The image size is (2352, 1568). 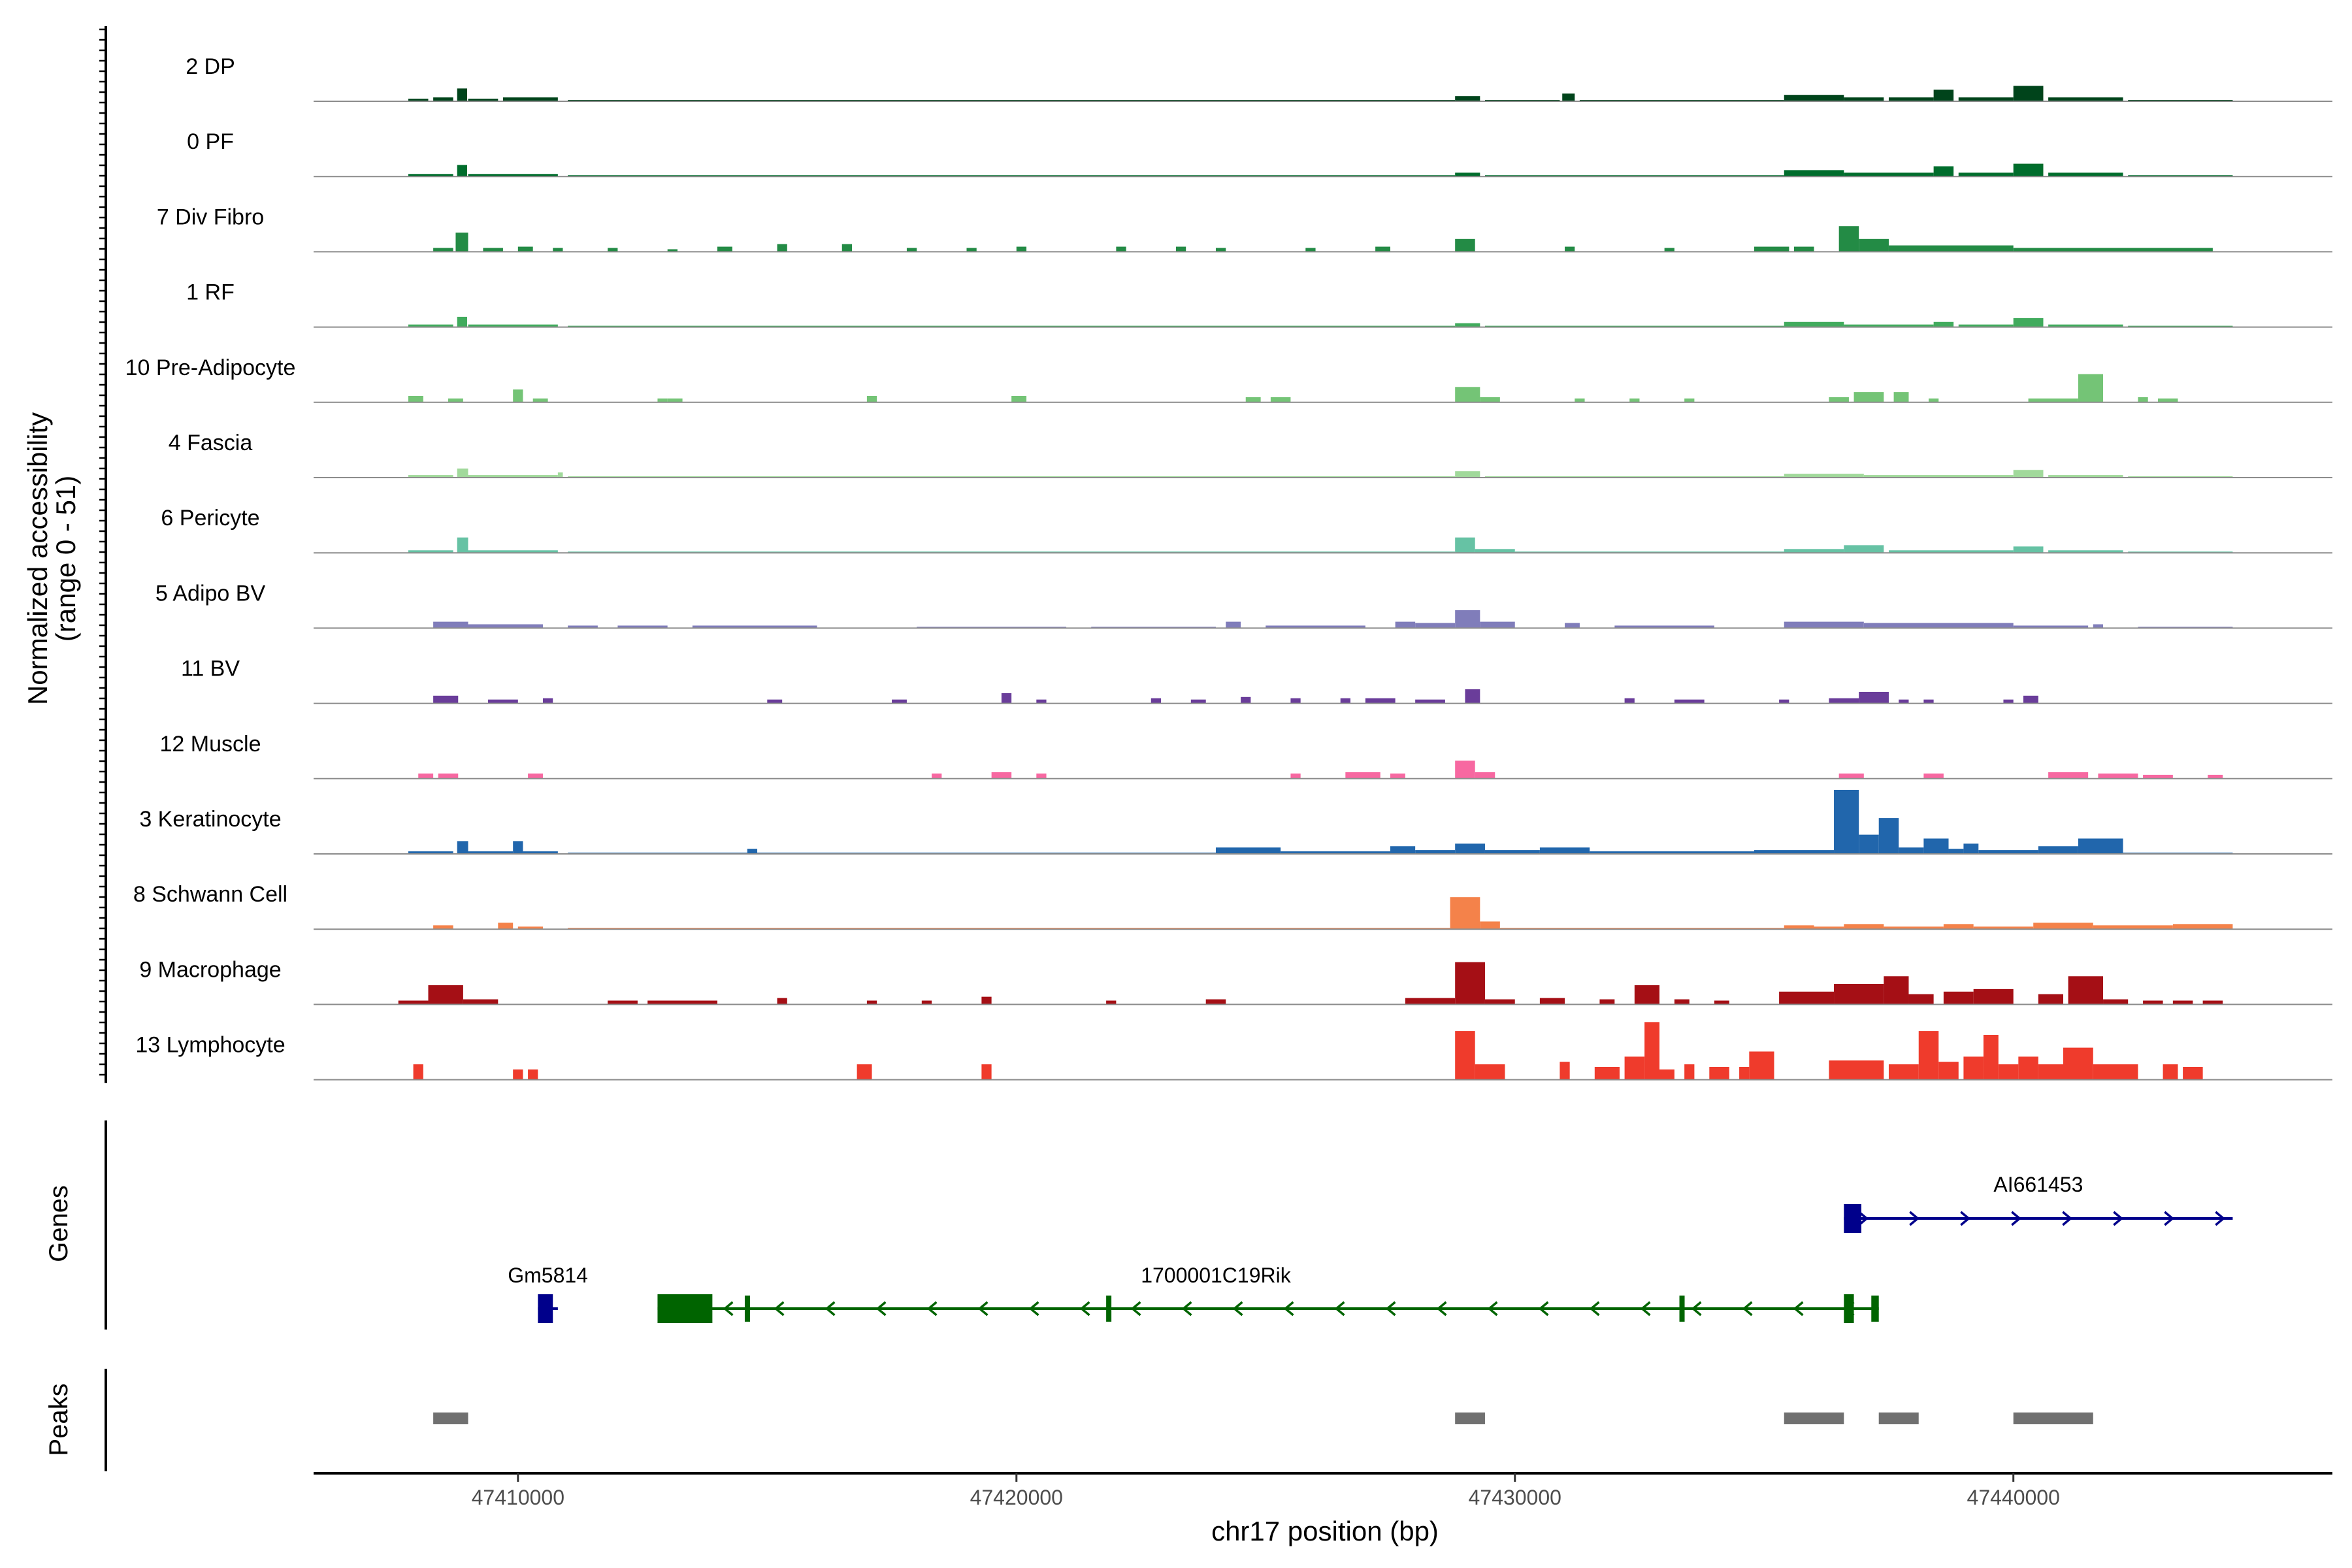 I want to click on track-label: 10 Pre-Adipocyte, so click(x=210, y=367).